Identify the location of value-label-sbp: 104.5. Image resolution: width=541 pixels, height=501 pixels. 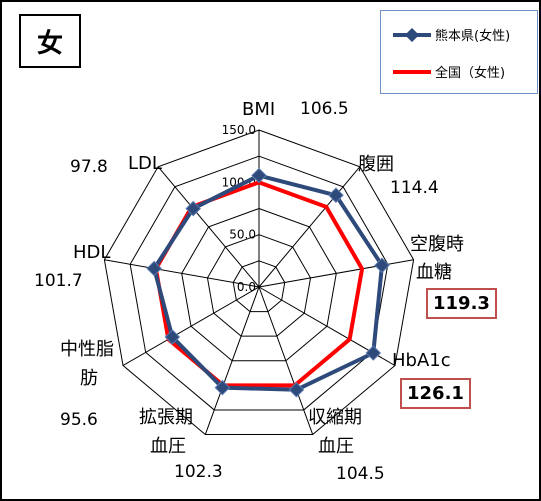
(360, 474).